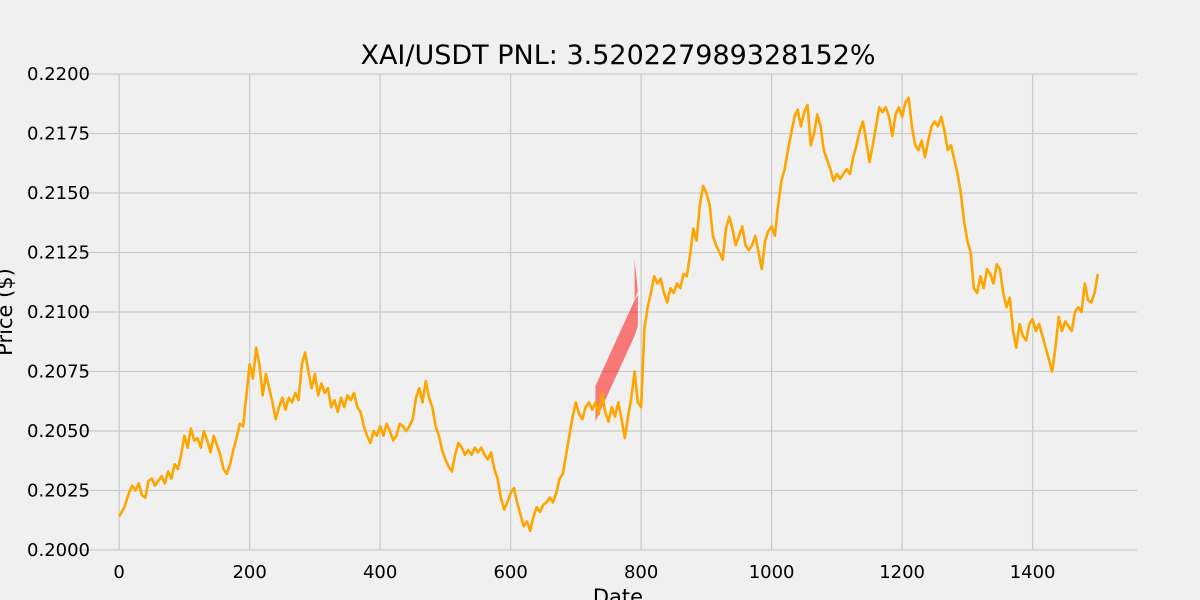 This screenshot has height=600, width=1200. I want to click on x-tick-label: 400, so click(380, 572).